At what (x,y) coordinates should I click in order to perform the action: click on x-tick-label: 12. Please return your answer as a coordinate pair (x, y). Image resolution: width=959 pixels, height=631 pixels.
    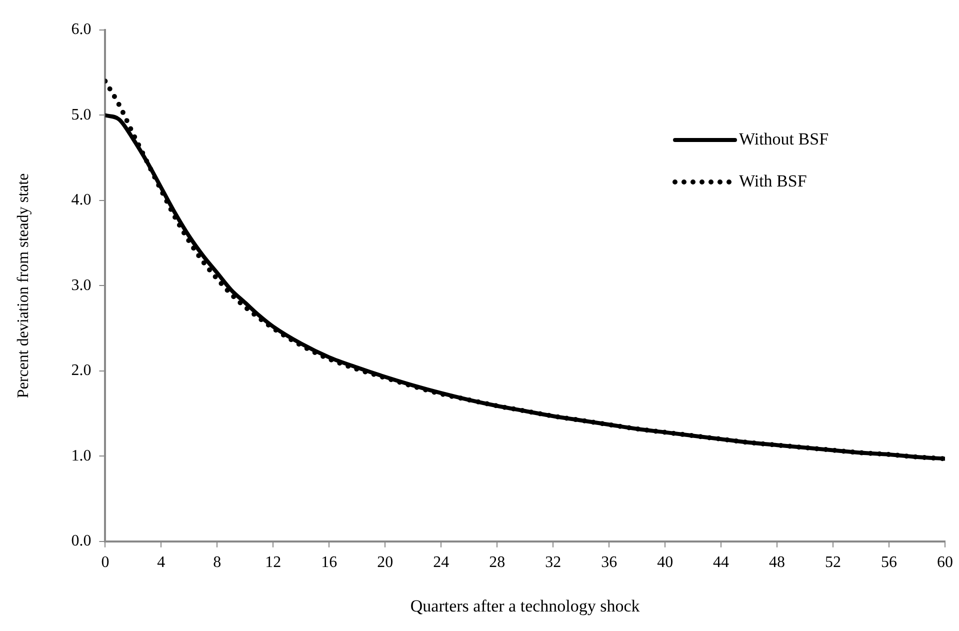
    Looking at the image, I should click on (273, 563).